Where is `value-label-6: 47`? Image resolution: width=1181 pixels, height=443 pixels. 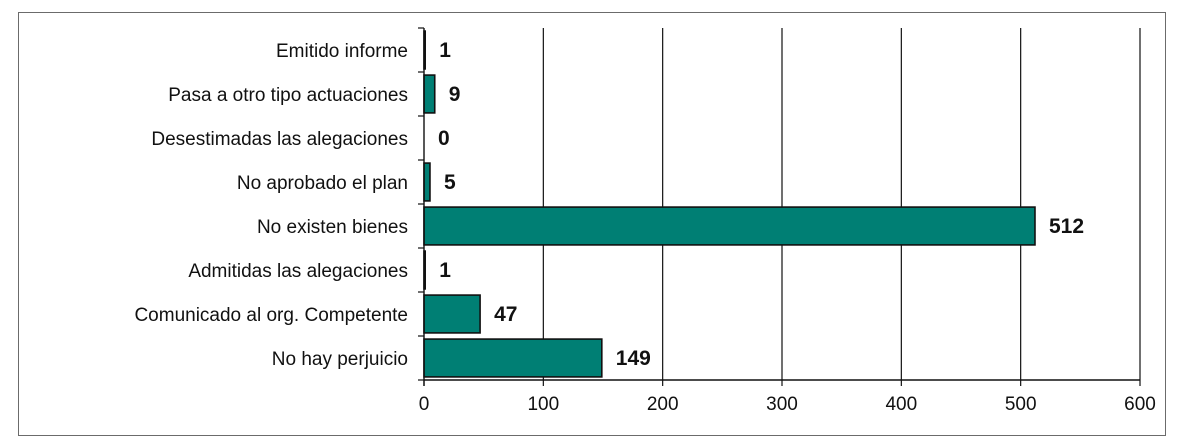
value-label-6: 47 is located at coordinates (505, 314).